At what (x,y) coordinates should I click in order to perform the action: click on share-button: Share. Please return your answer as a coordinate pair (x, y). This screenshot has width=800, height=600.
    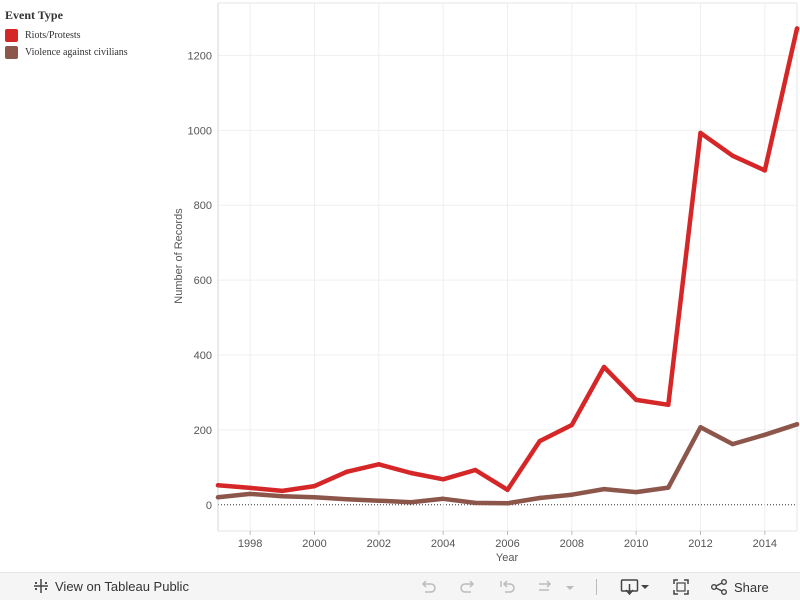
    Looking at the image, I should click on (739, 587).